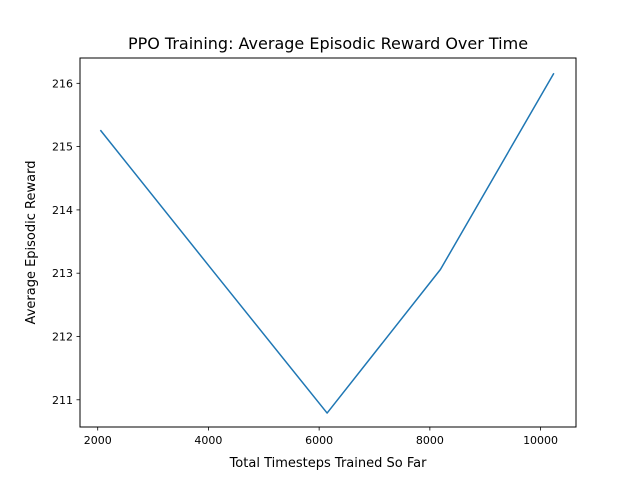 The height and width of the screenshot is (484, 640). Describe the element at coordinates (328, 463) in the screenshot. I see `x-axis-label: Total Timesteps Trained So Far` at that location.